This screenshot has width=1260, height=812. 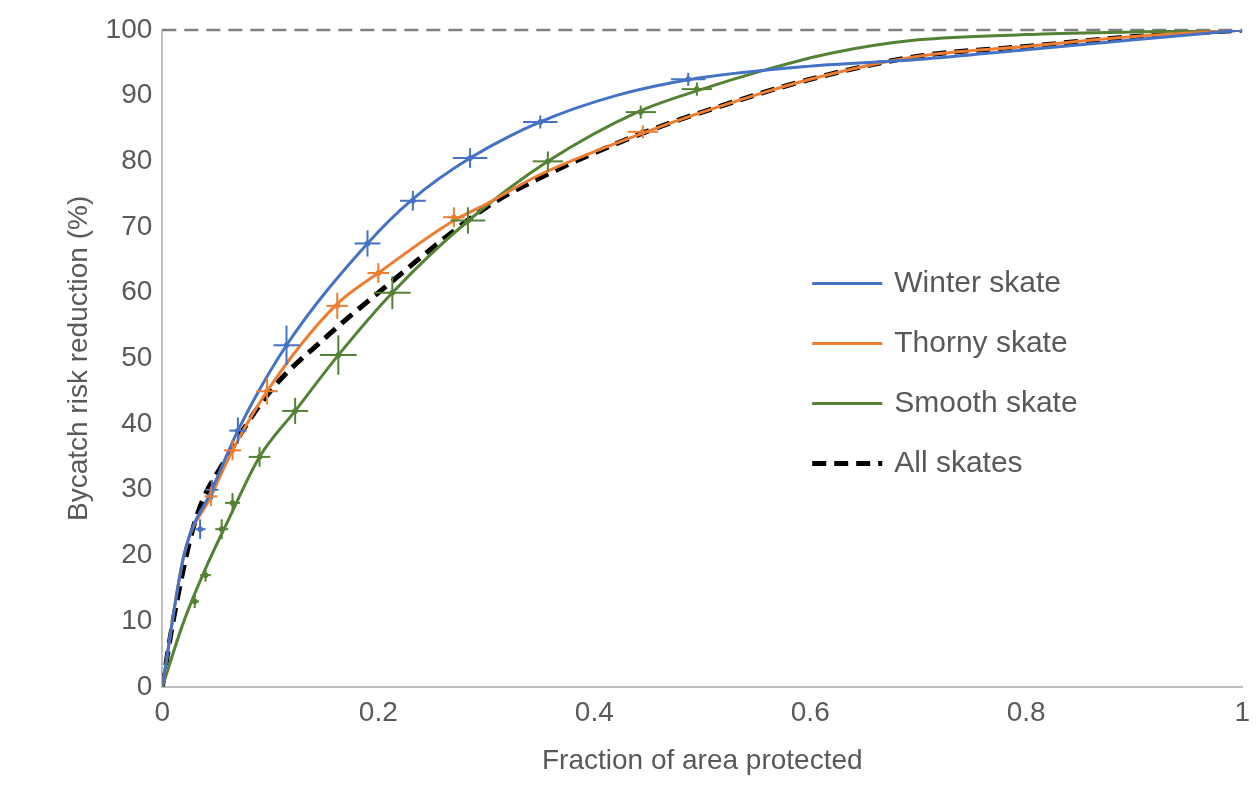 What do you see at coordinates (129, 28) in the screenshot?
I see `y-tick-label: 100` at bounding box center [129, 28].